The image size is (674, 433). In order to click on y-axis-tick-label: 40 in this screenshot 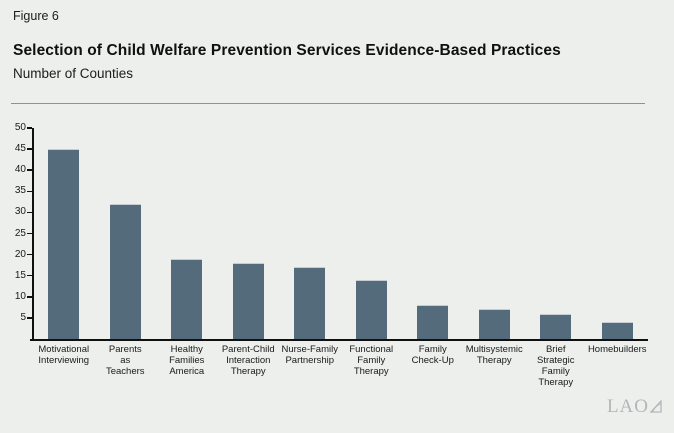, I will do `click(20, 170)`.